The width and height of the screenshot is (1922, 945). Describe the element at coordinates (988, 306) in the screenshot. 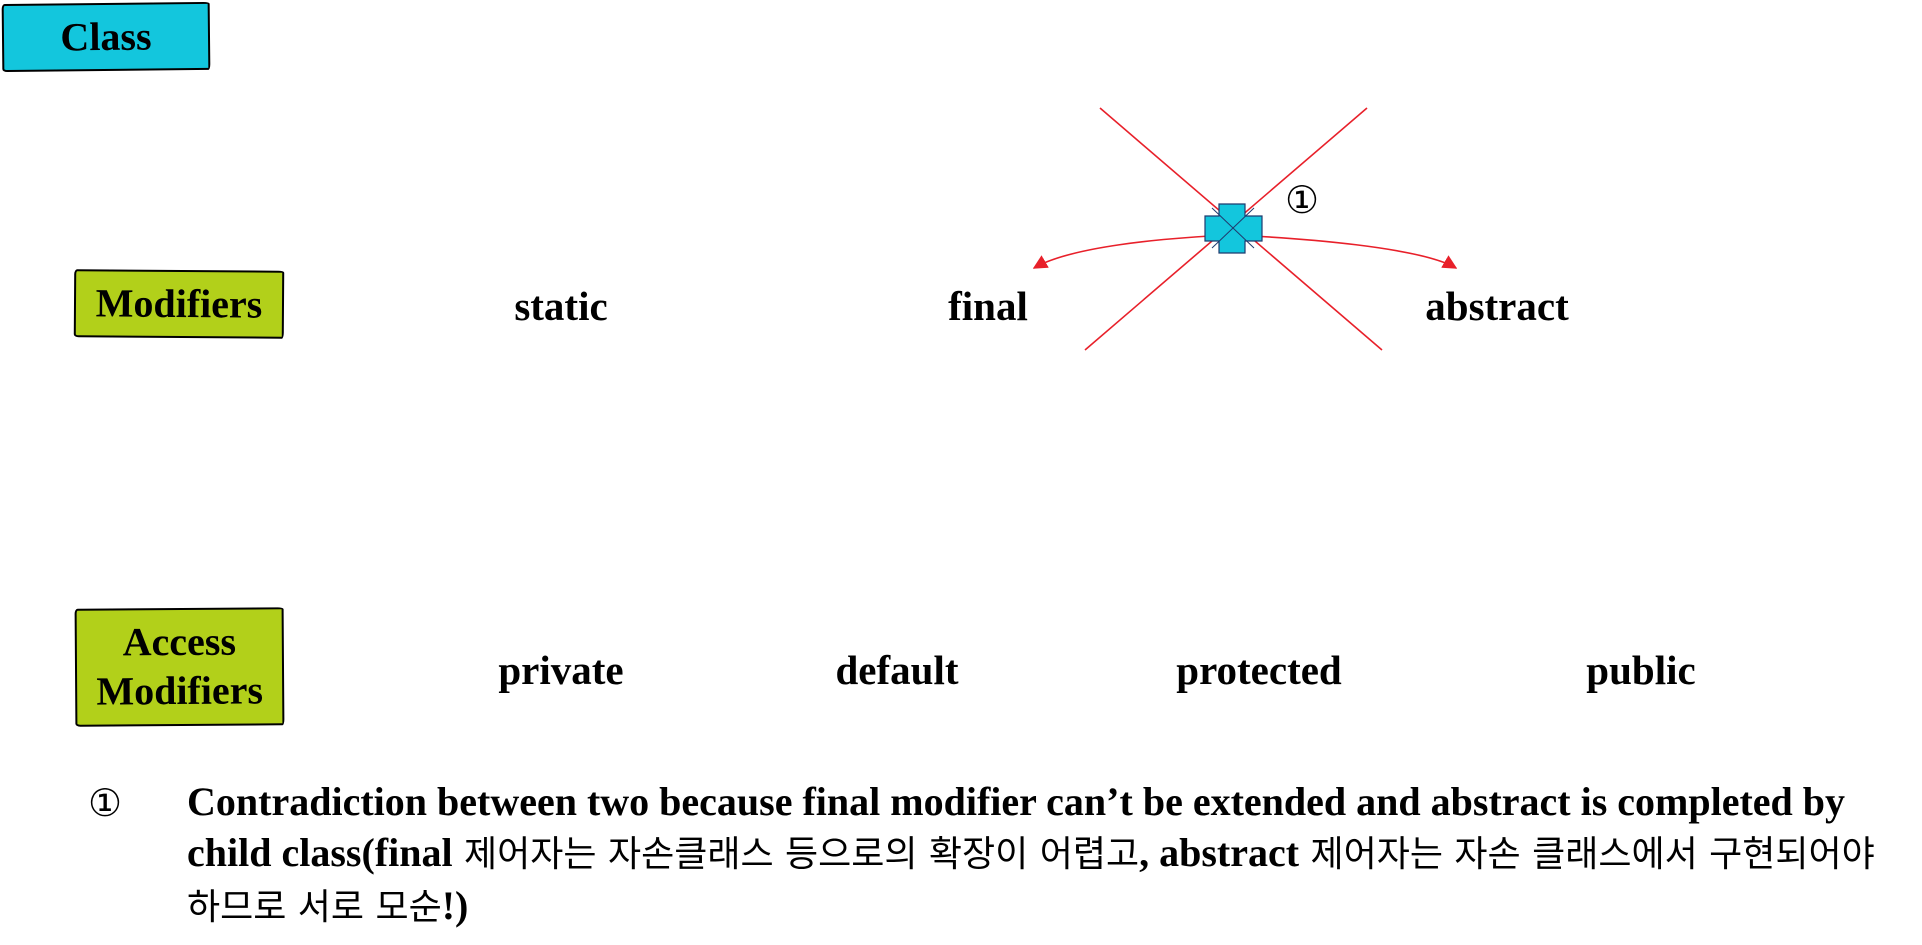

I see `modifier-final: final` at that location.